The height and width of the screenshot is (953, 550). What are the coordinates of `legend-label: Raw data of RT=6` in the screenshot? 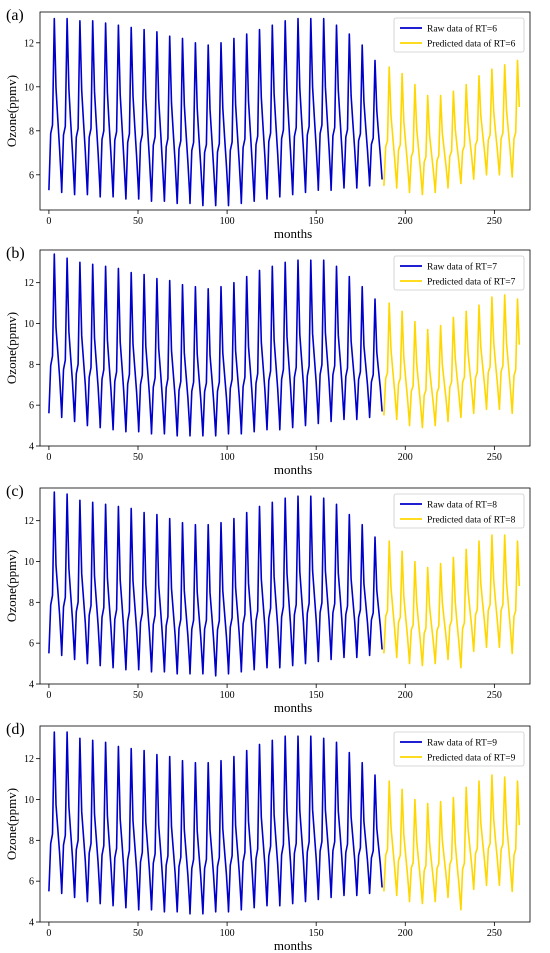 It's located at (462, 29).